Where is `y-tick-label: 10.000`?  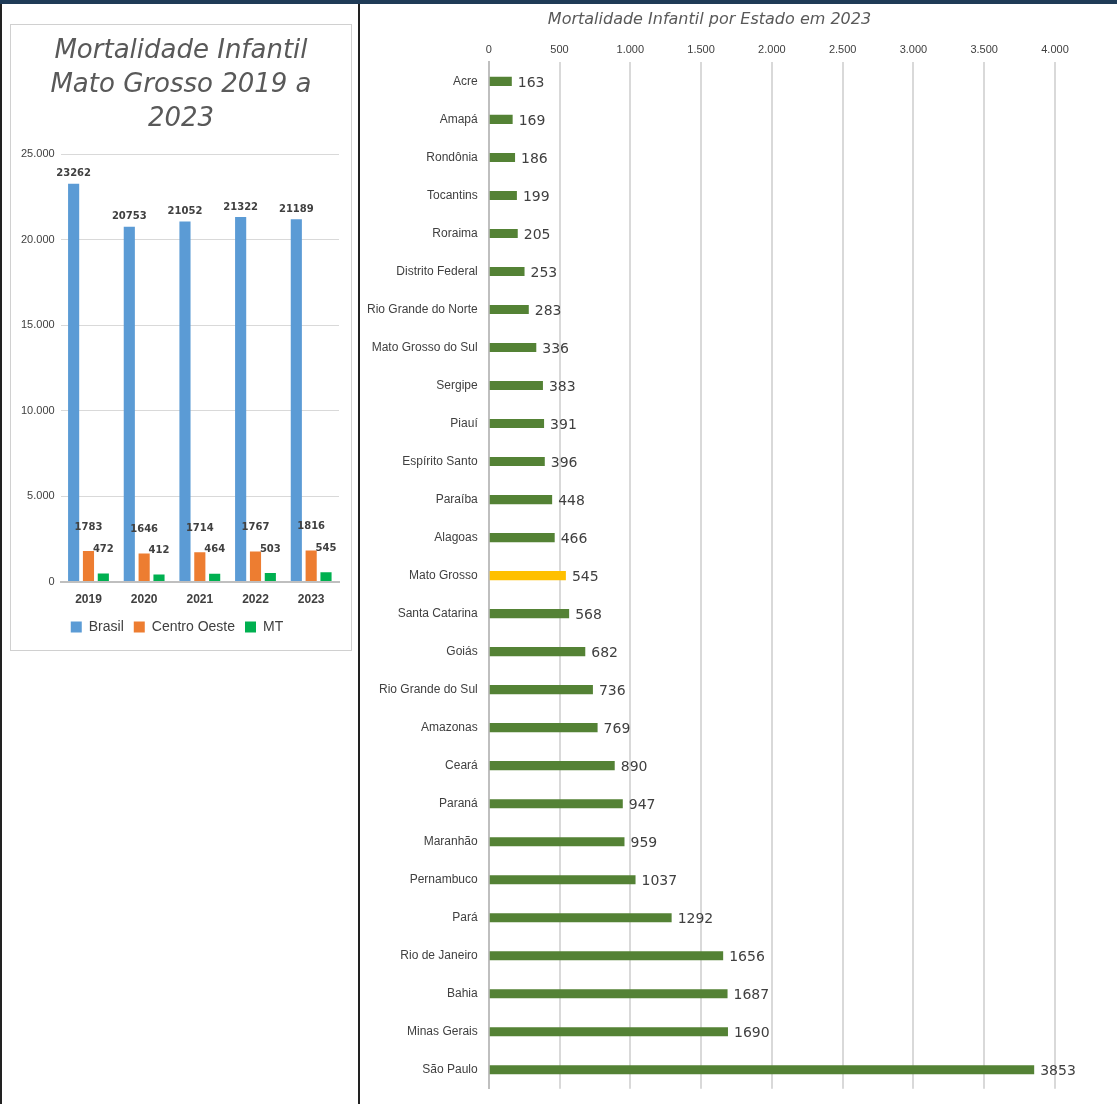 y-tick-label: 10.000 is located at coordinates (37, 409).